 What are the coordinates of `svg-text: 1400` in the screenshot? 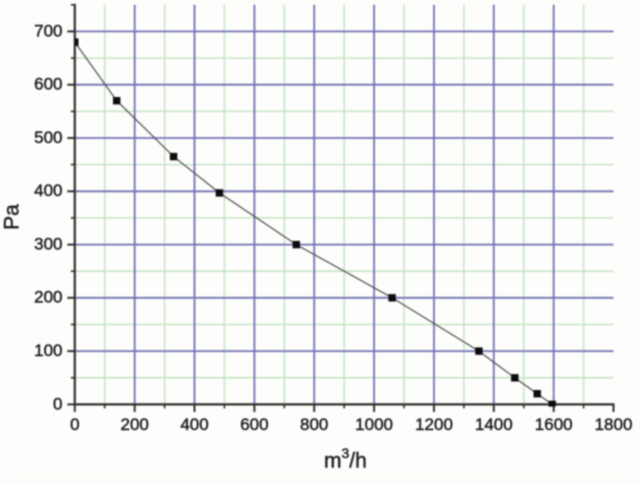 It's located at (494, 424).